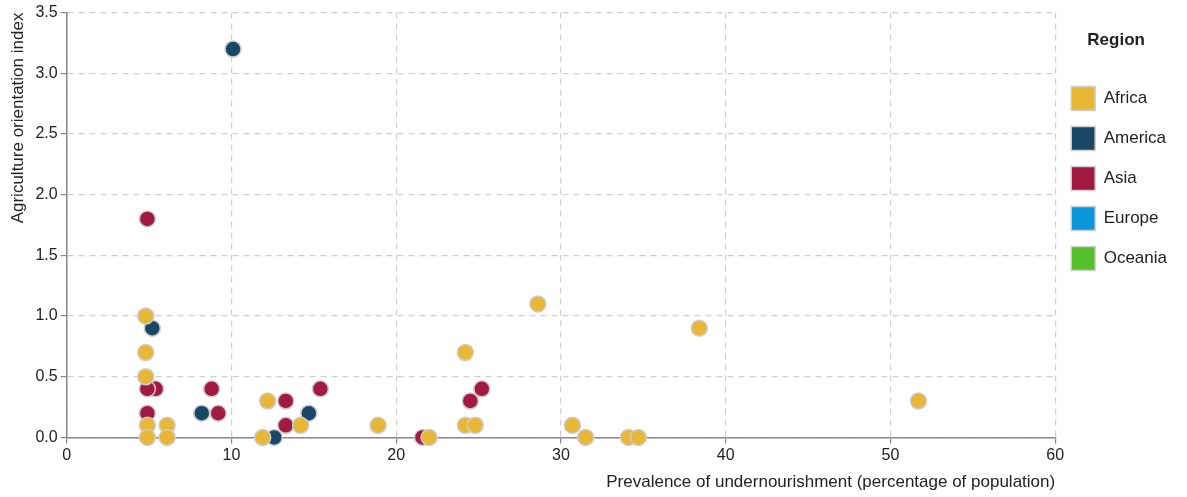 The width and height of the screenshot is (1187, 497). I want to click on legend-label: America, so click(1135, 138).